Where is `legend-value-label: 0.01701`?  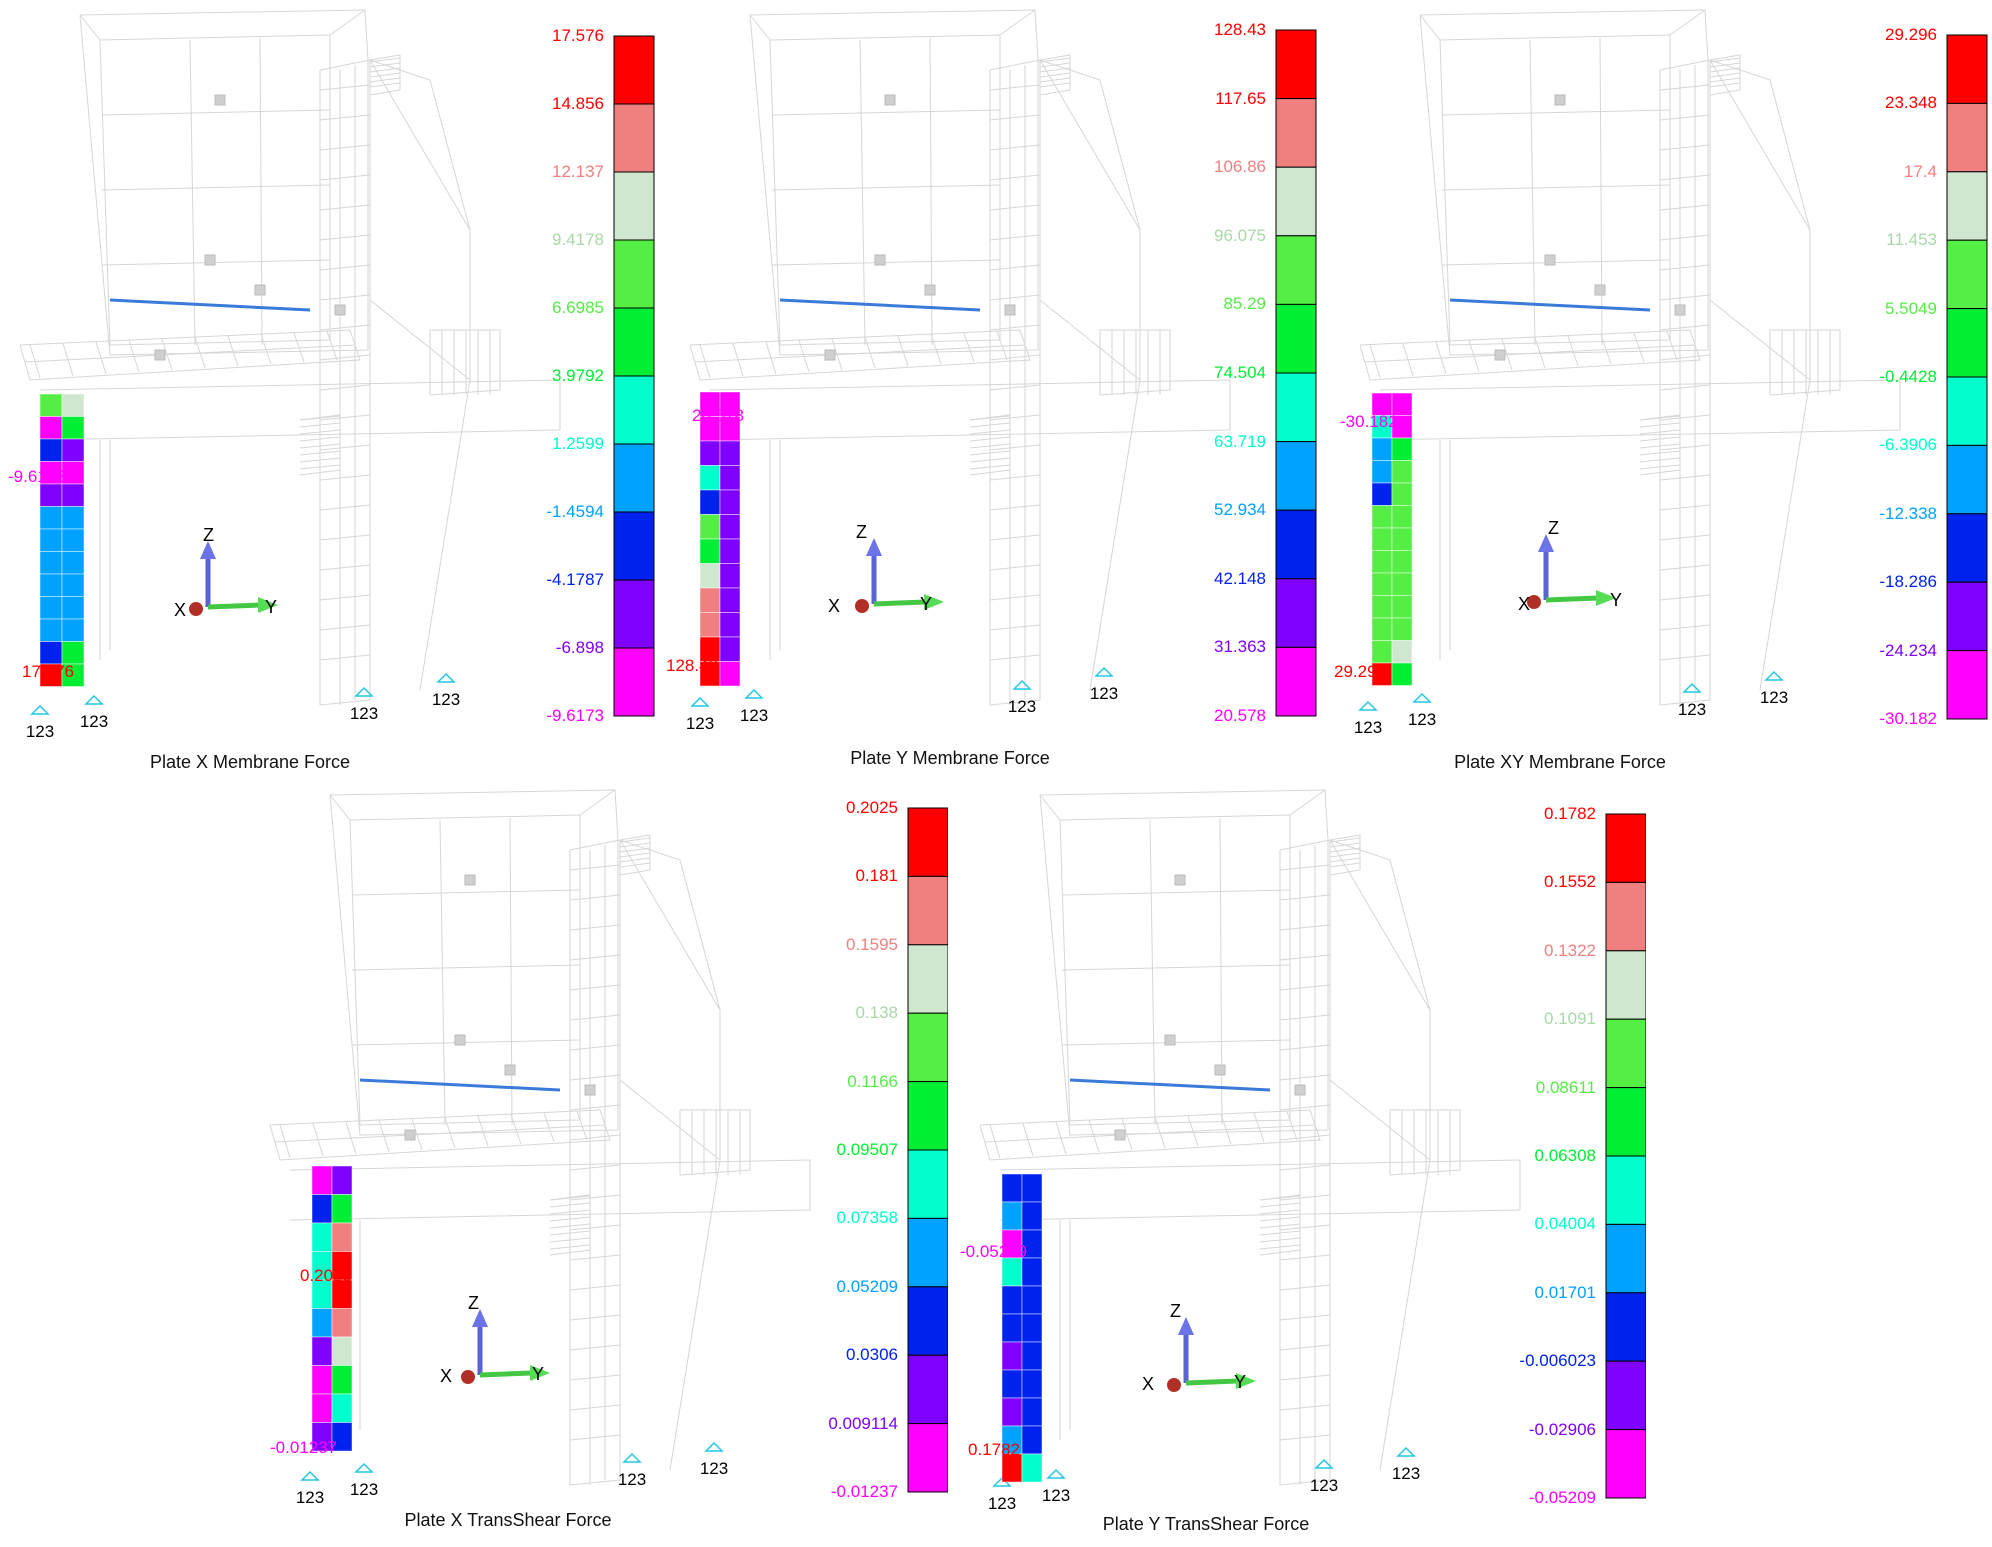
legend-value-label: 0.01701 is located at coordinates (1565, 1292).